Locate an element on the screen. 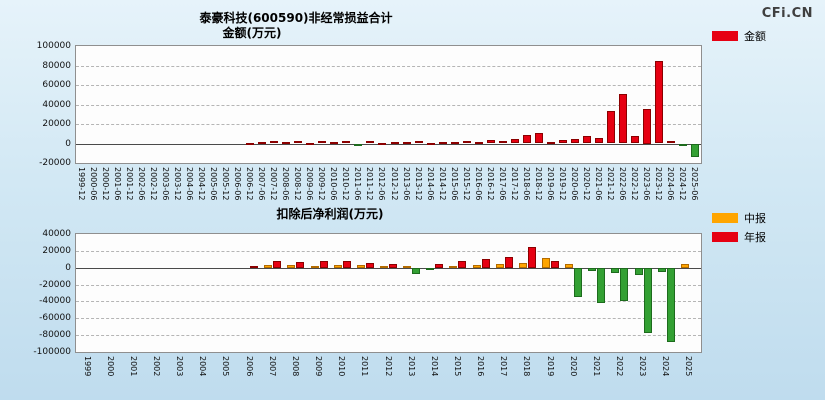 Image resolution: width=825 pixels, height=400 pixels. x-axis-tick-label: 1999 is located at coordinates (87, 366).